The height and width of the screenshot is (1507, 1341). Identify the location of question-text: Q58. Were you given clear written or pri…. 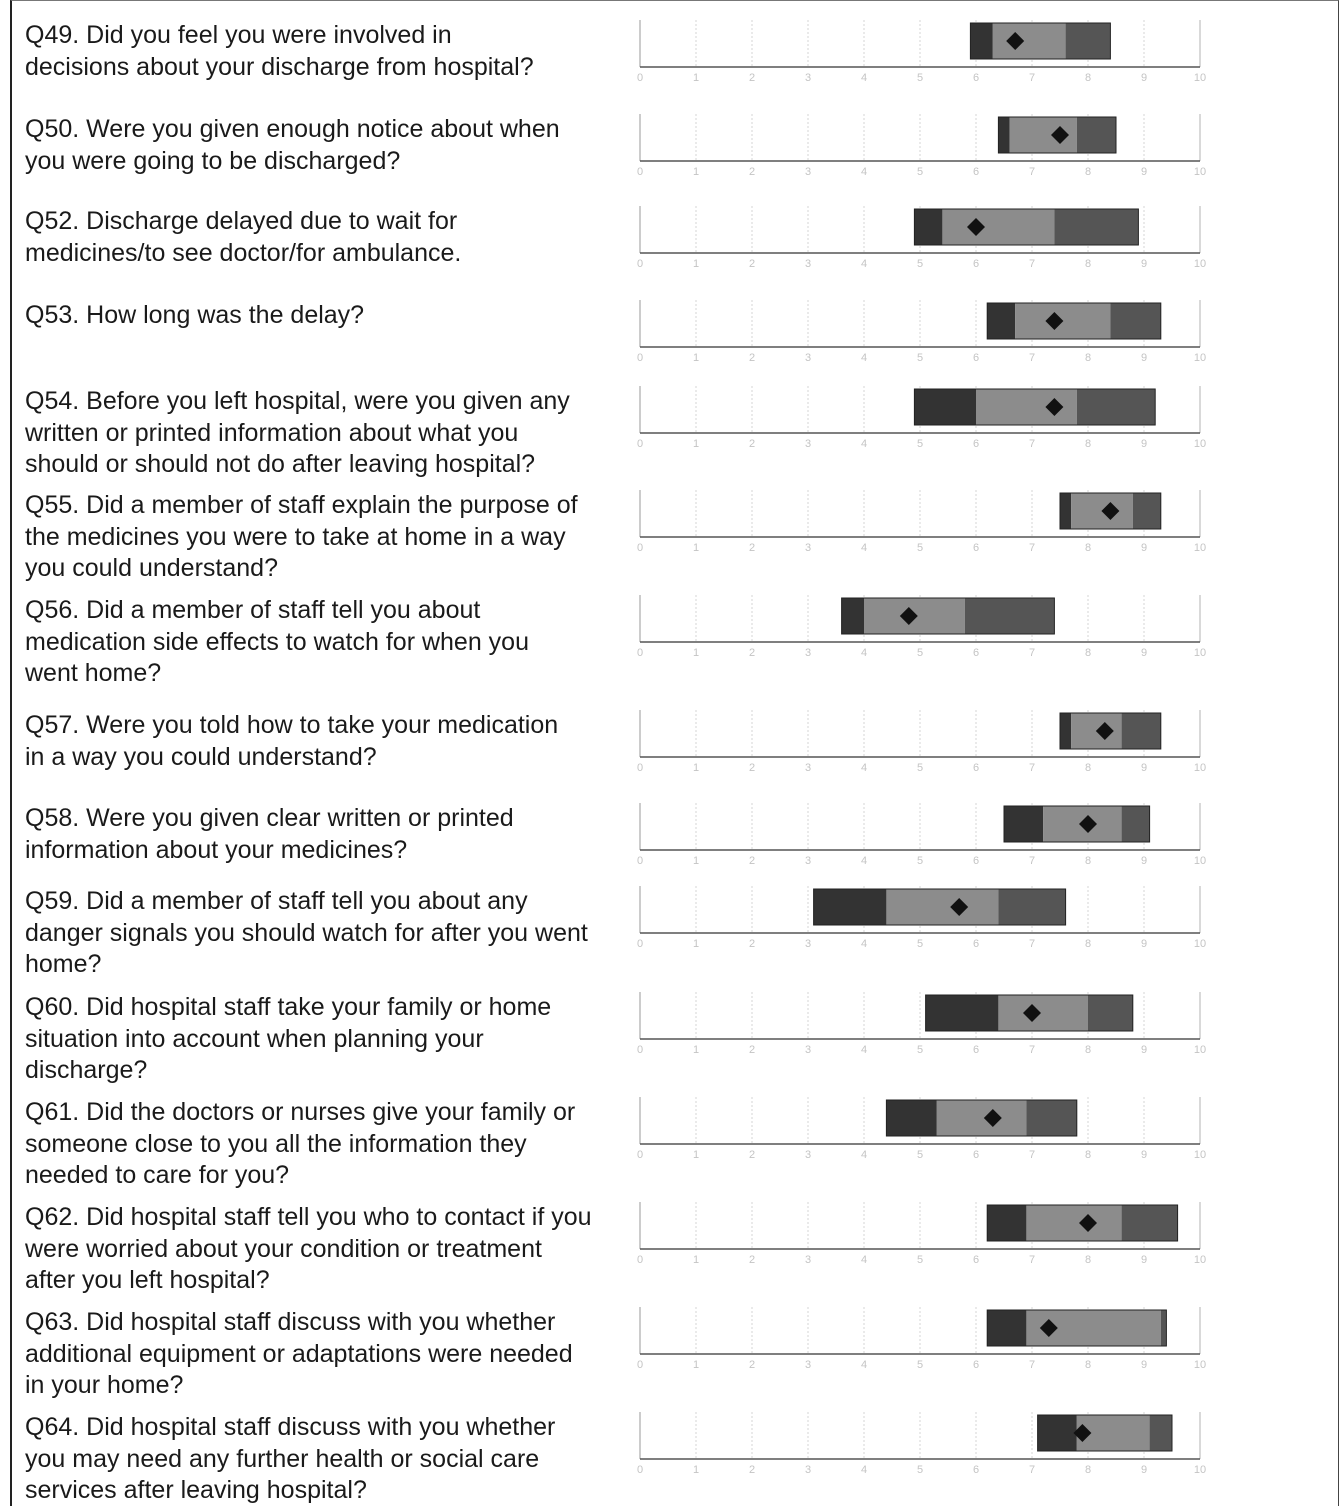
(269, 834).